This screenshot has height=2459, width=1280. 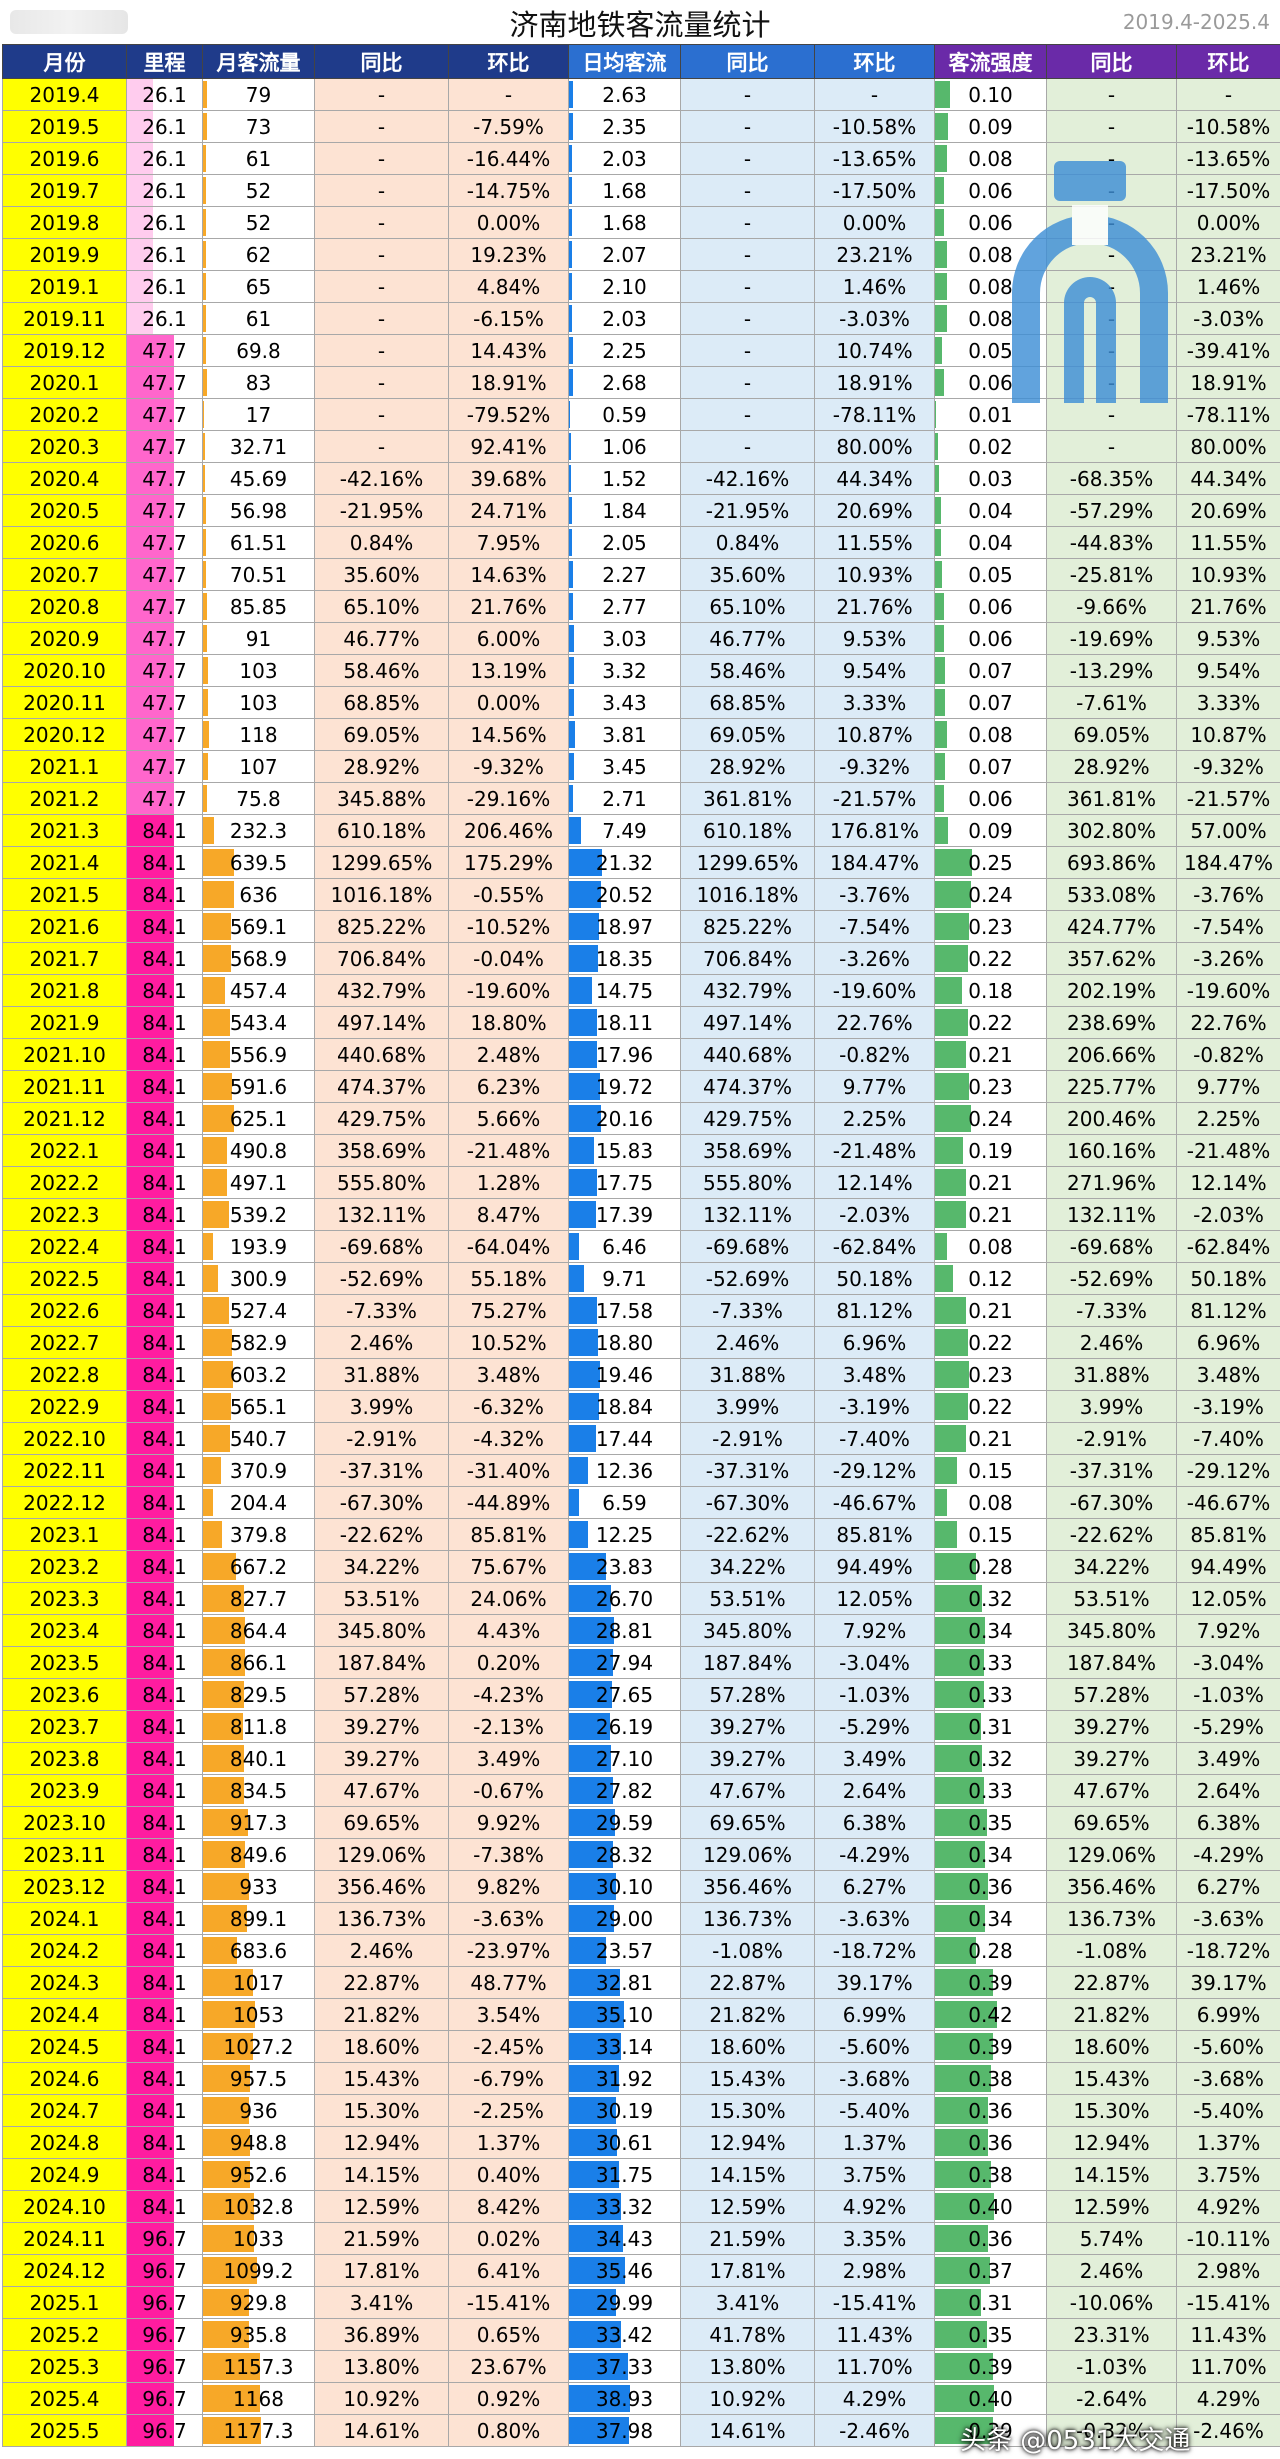 I want to click on cell-daily-ridership: 0.59, so click(x=624, y=414).